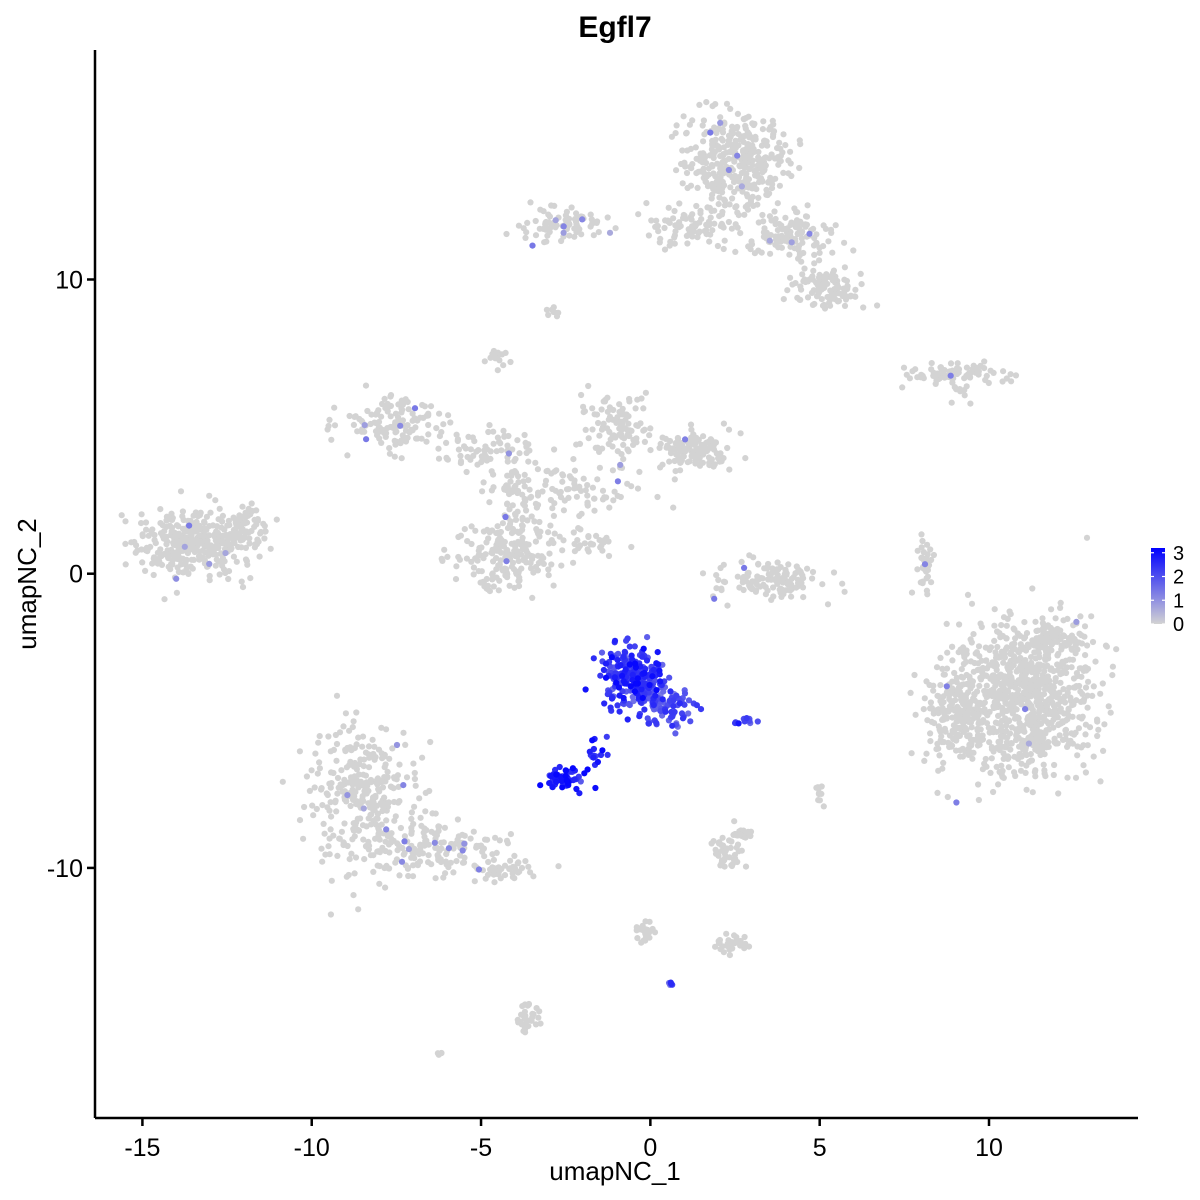 This screenshot has width=1200, height=1200. What do you see at coordinates (481, 1148) in the screenshot?
I see `x-tick-label: -5` at bounding box center [481, 1148].